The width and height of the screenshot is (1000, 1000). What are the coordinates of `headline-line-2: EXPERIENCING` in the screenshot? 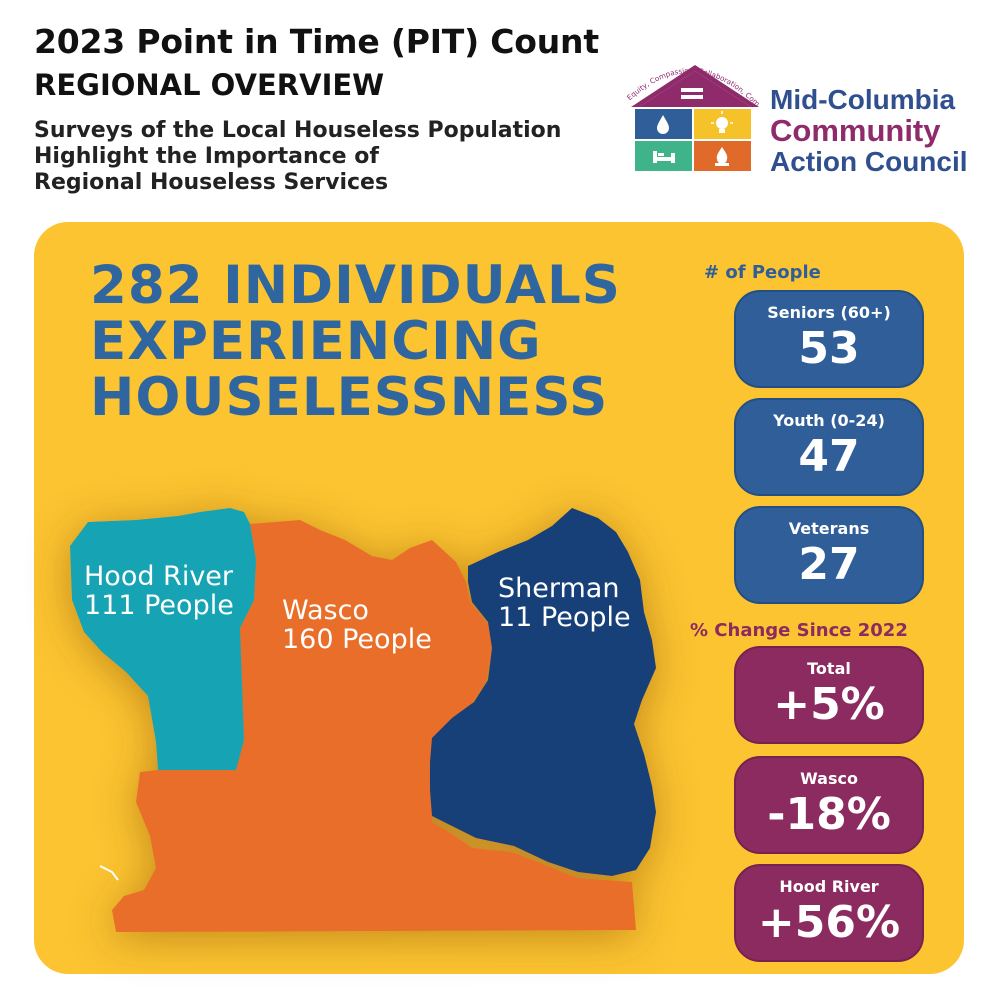 It's located at (316, 341).